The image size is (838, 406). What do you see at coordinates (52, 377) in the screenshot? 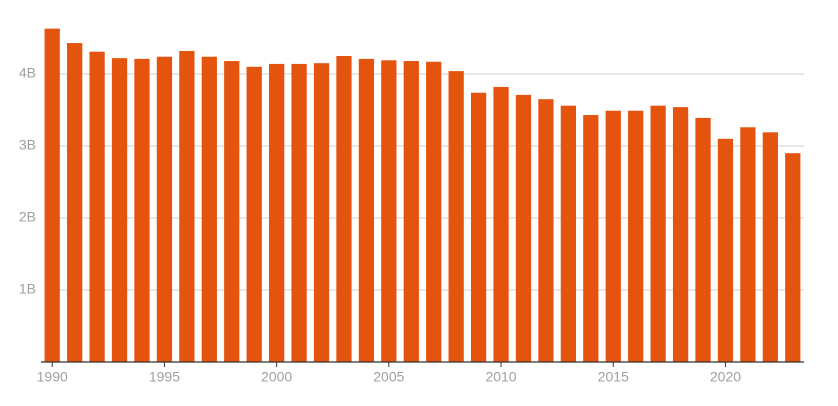
I see `x-tick-label: 1990` at bounding box center [52, 377].